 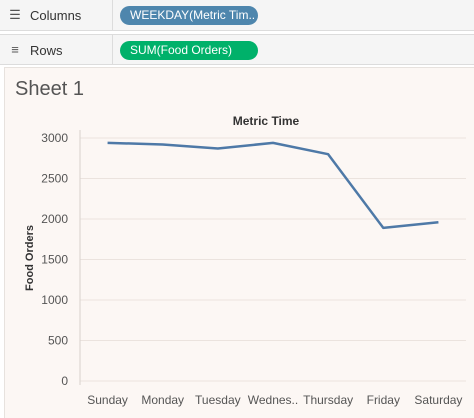 I want to click on rows-shelf-label: ≡ Rows, so click(x=56, y=50).